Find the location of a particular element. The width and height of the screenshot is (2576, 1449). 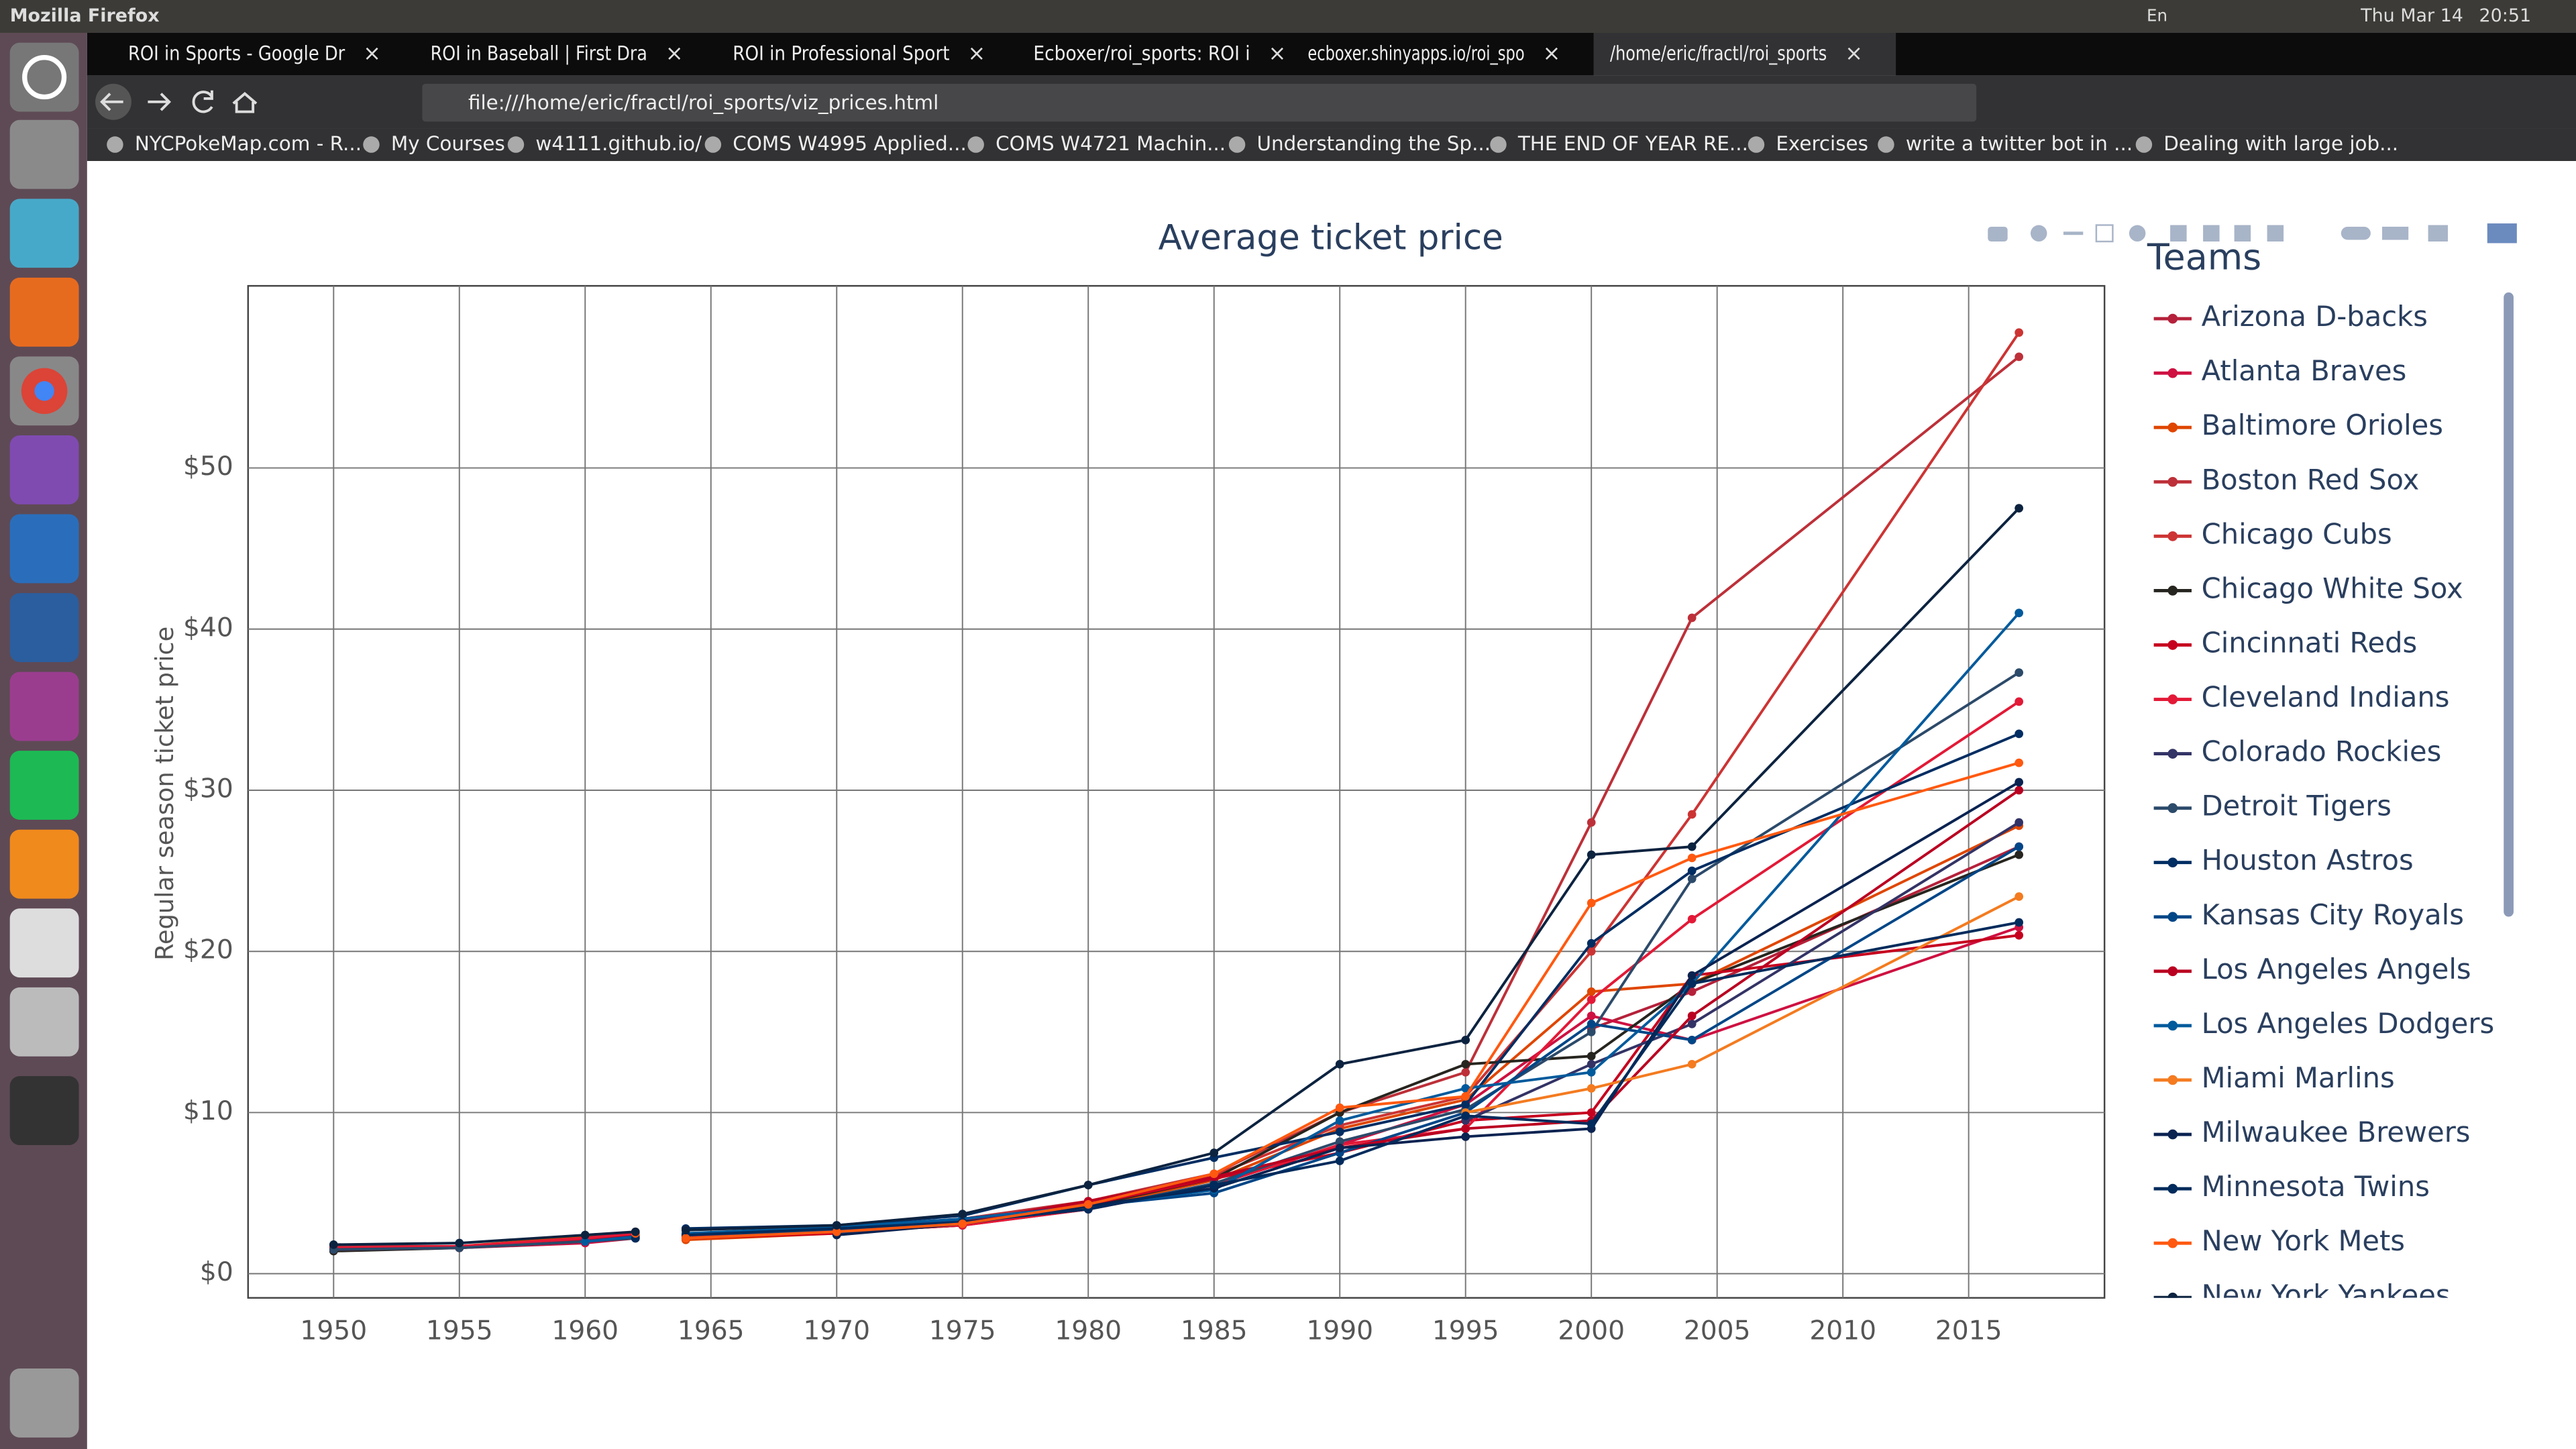

legend-label: Atlanta Braves is located at coordinates (2304, 370).